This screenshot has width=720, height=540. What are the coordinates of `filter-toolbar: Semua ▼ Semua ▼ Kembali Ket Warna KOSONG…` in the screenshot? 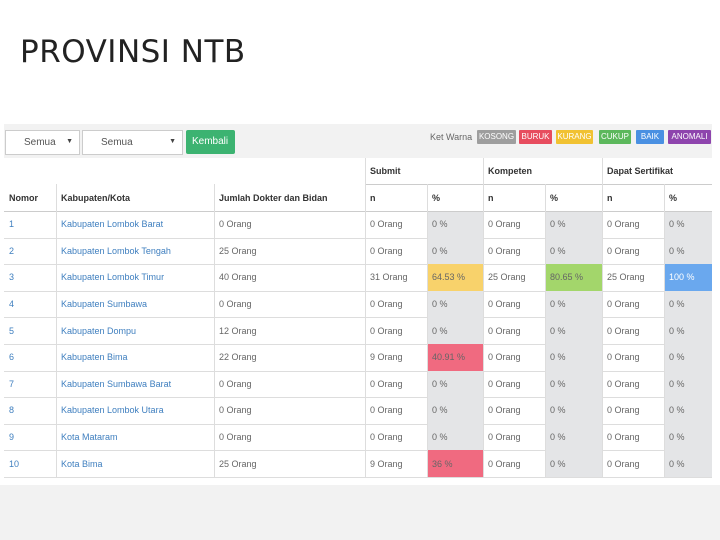 It's located at (358, 141).